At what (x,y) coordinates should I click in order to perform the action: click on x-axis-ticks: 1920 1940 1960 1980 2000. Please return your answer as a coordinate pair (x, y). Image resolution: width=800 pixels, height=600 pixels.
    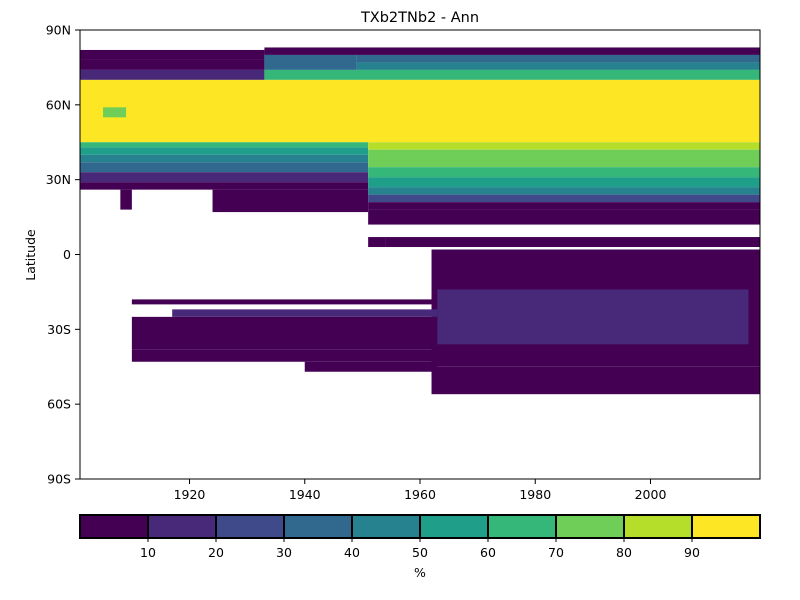
    Looking at the image, I should click on (420, 490).